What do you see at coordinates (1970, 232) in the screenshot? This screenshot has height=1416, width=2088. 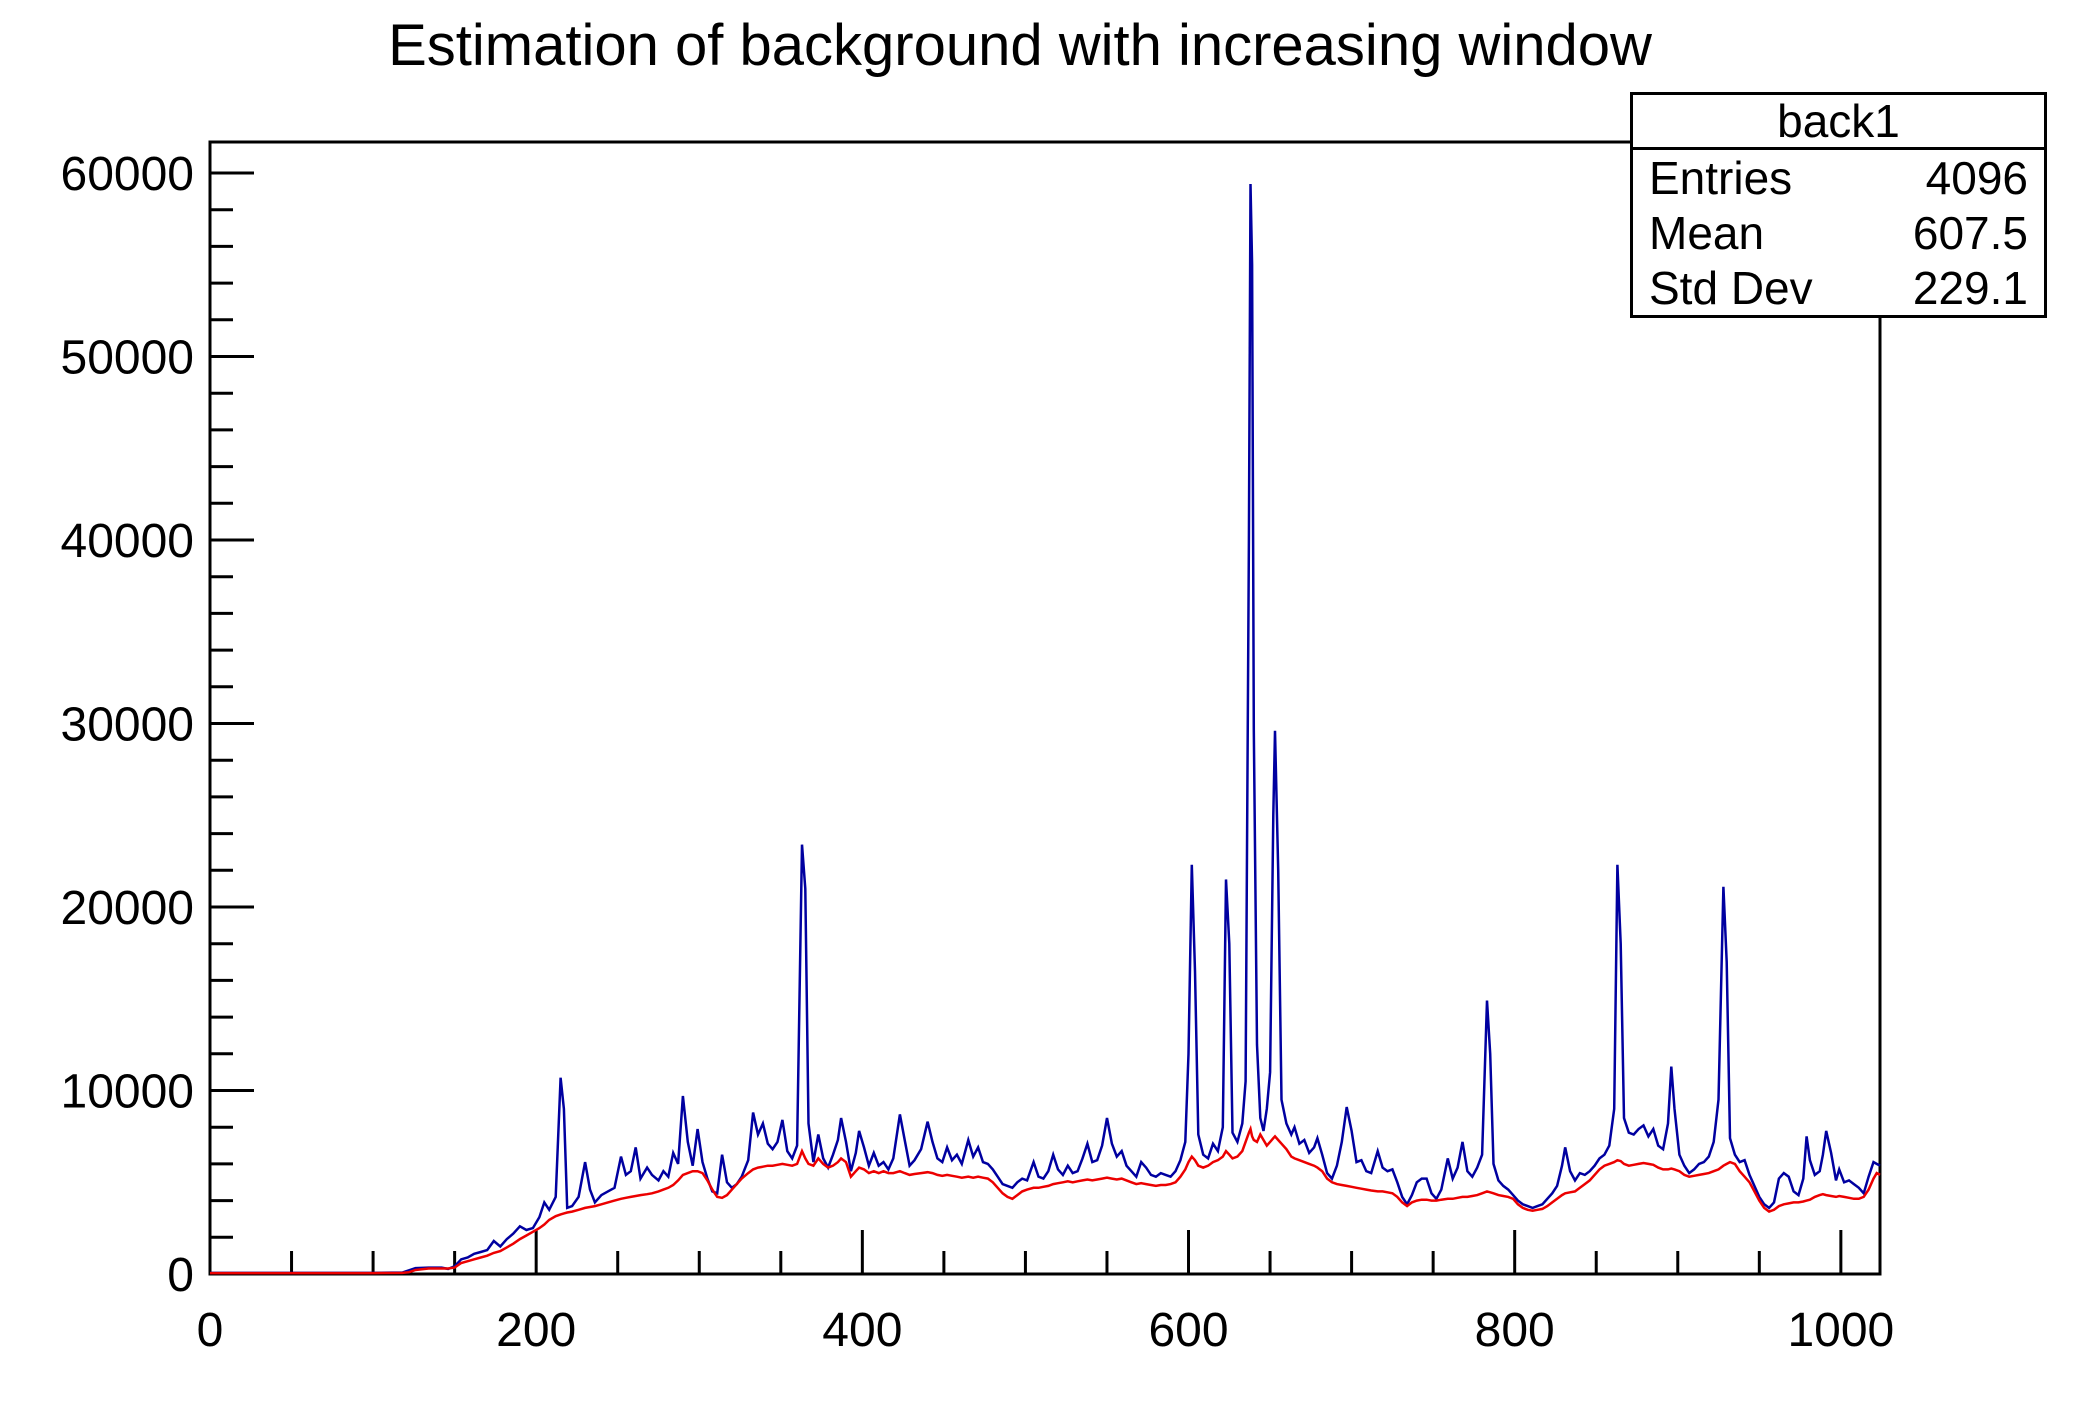 I see `stats-row-value: 607.5` at bounding box center [1970, 232].